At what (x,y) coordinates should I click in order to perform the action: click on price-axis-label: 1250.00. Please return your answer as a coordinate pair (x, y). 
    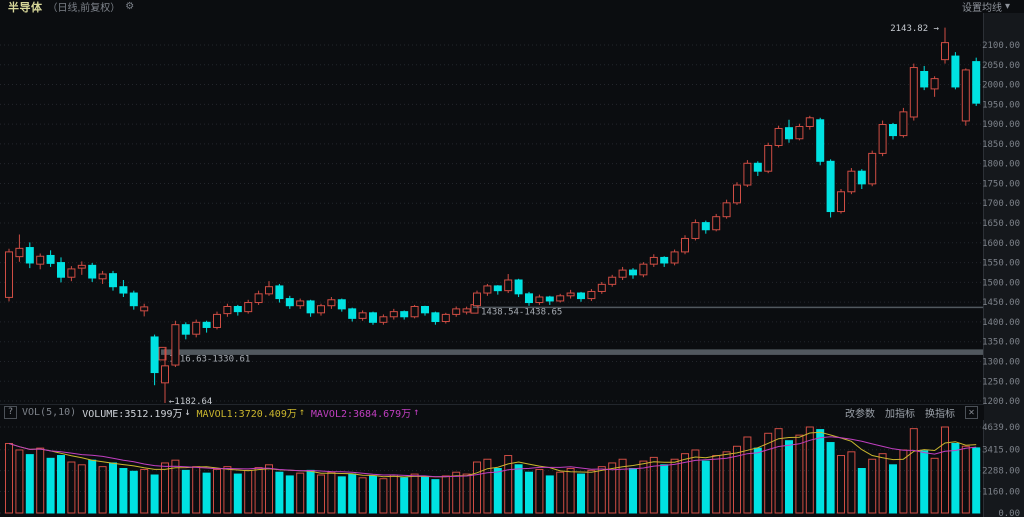
    Looking at the image, I should click on (1001, 382).